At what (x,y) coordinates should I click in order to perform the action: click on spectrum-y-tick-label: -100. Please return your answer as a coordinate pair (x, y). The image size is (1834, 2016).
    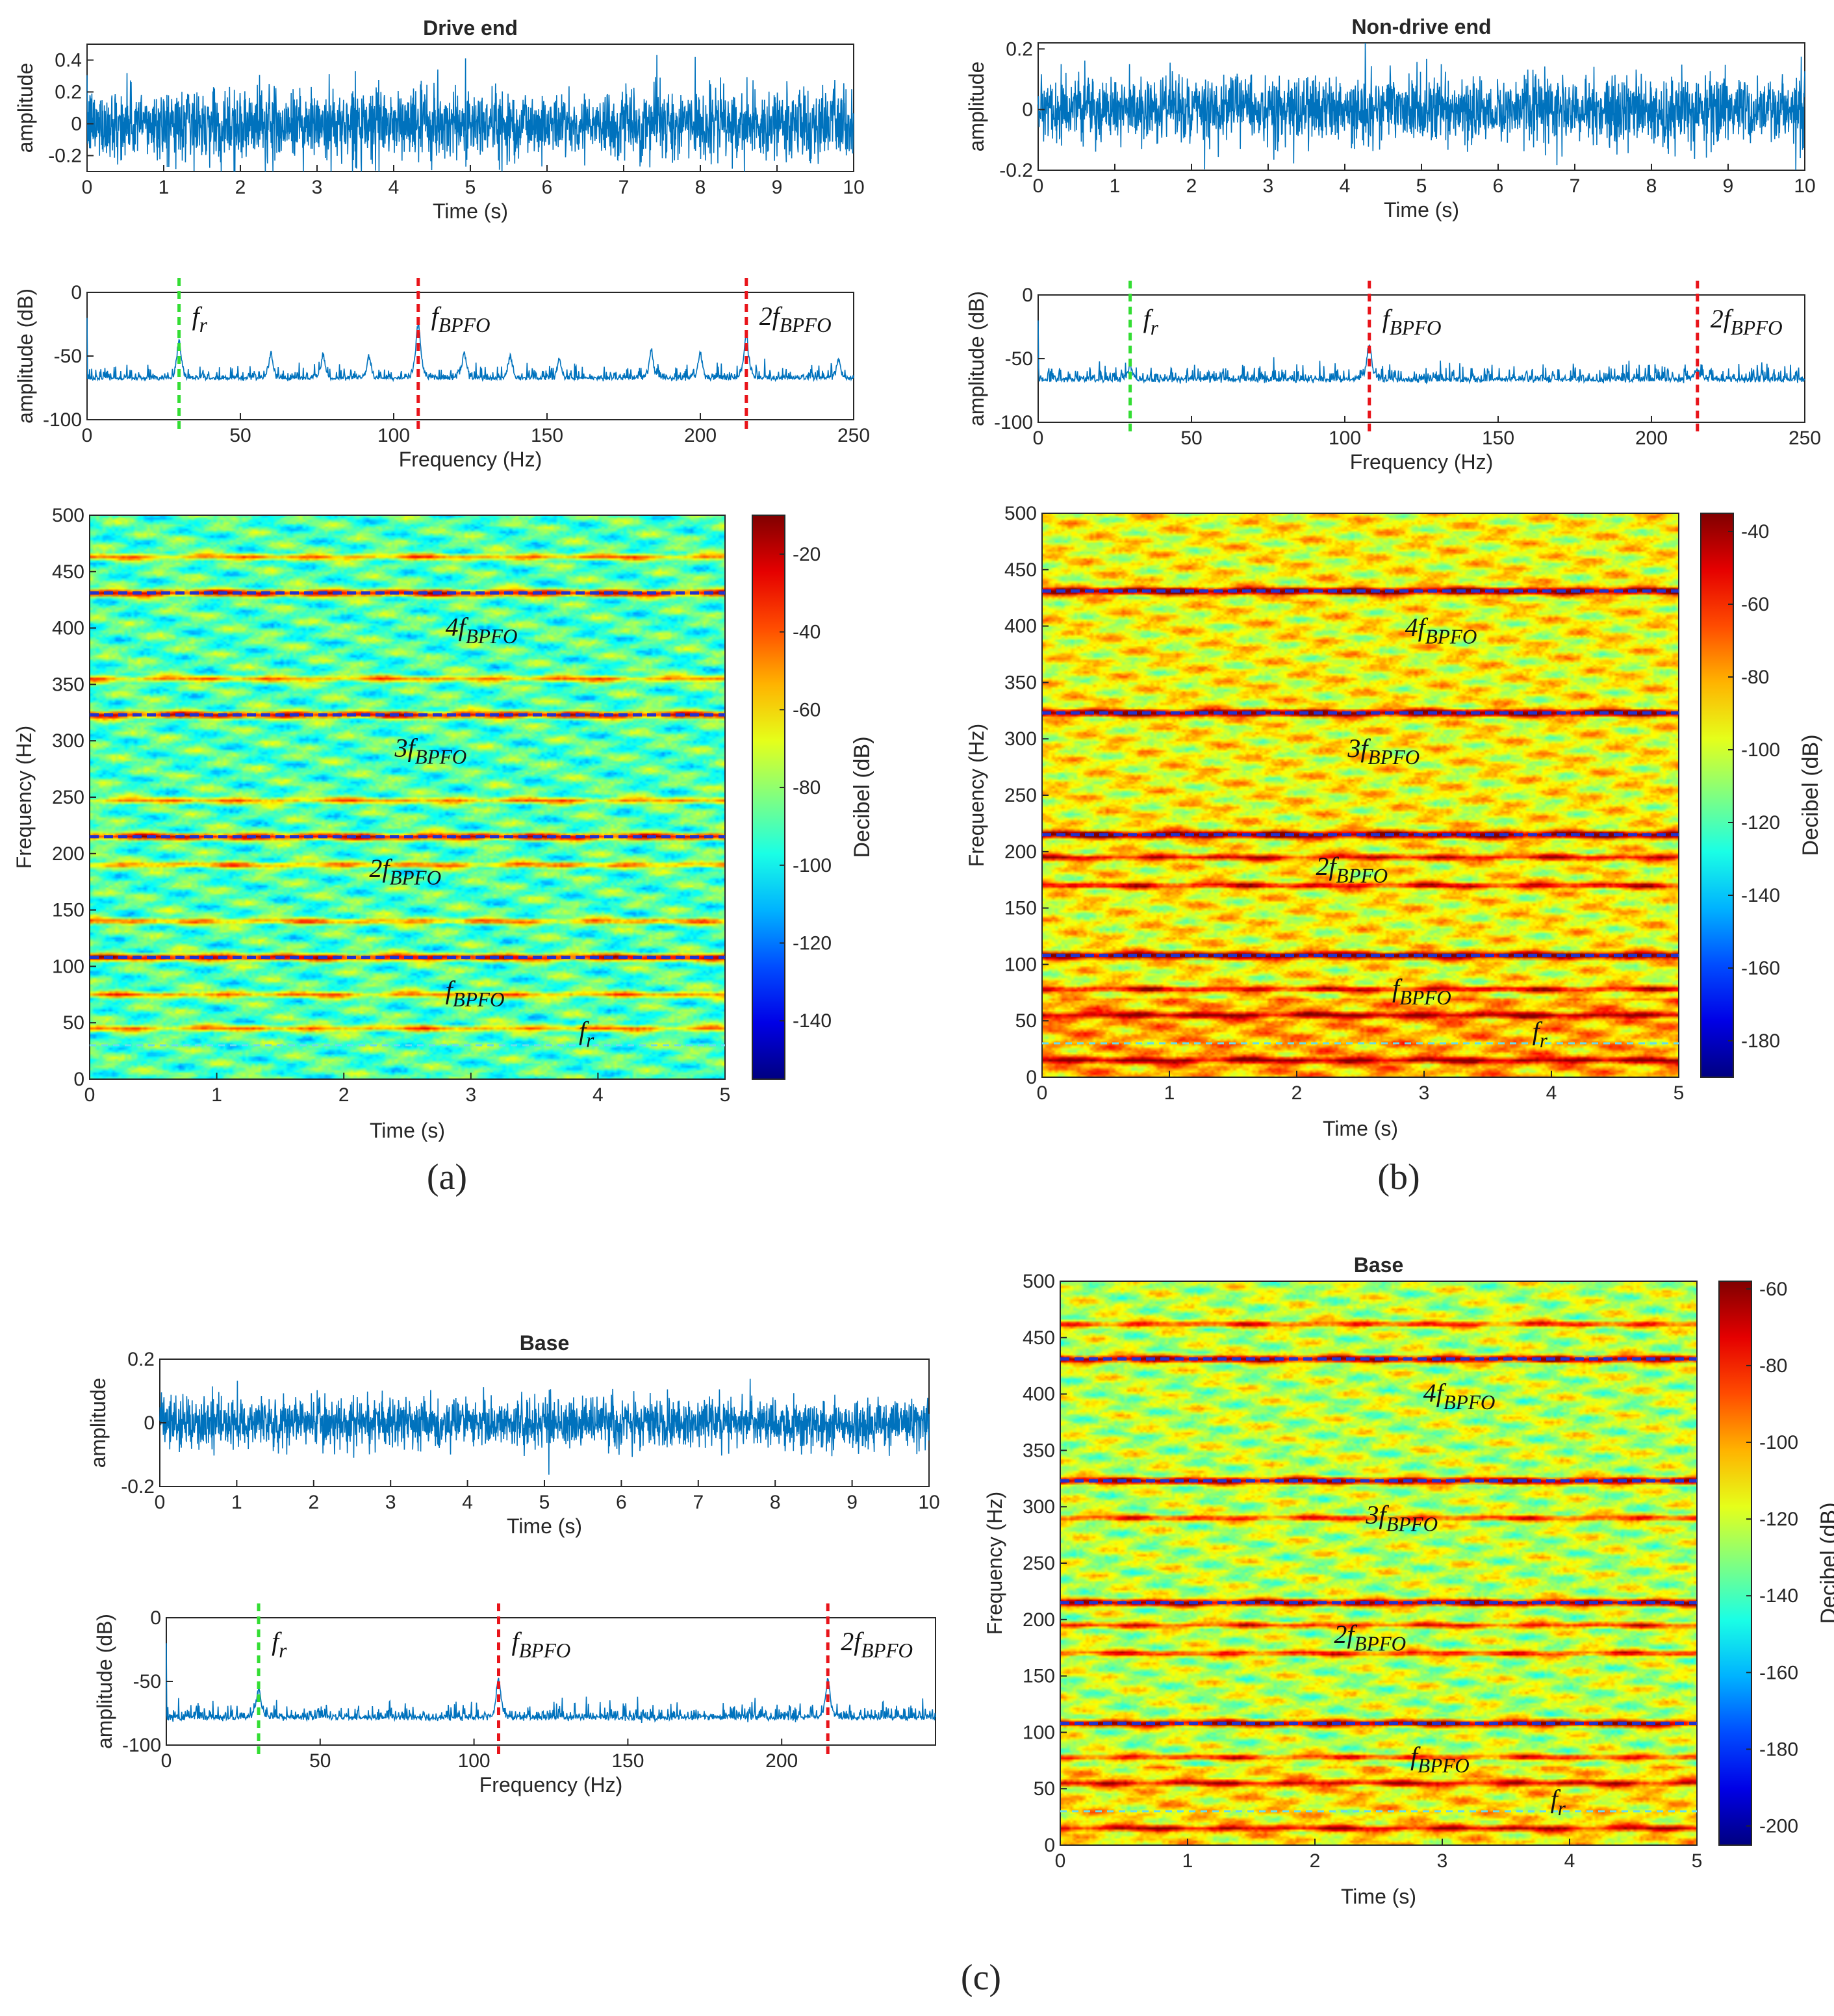
    Looking at the image, I should click on (62, 420).